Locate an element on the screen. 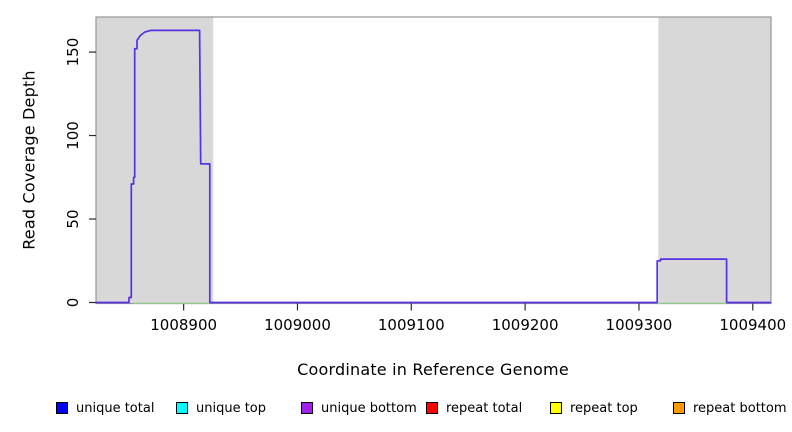  y-tick-label: 100 is located at coordinates (73, 135).